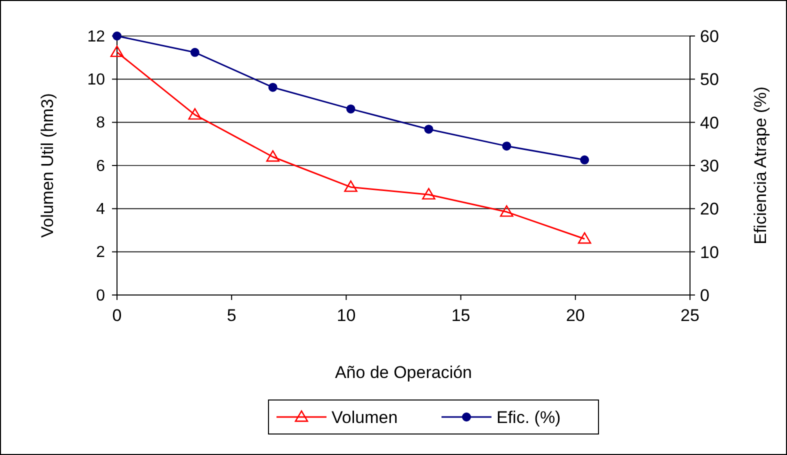 Image resolution: width=787 pixels, height=455 pixels. Describe the element at coordinates (575, 315) in the screenshot. I see `x-tick-label: 20` at that location.